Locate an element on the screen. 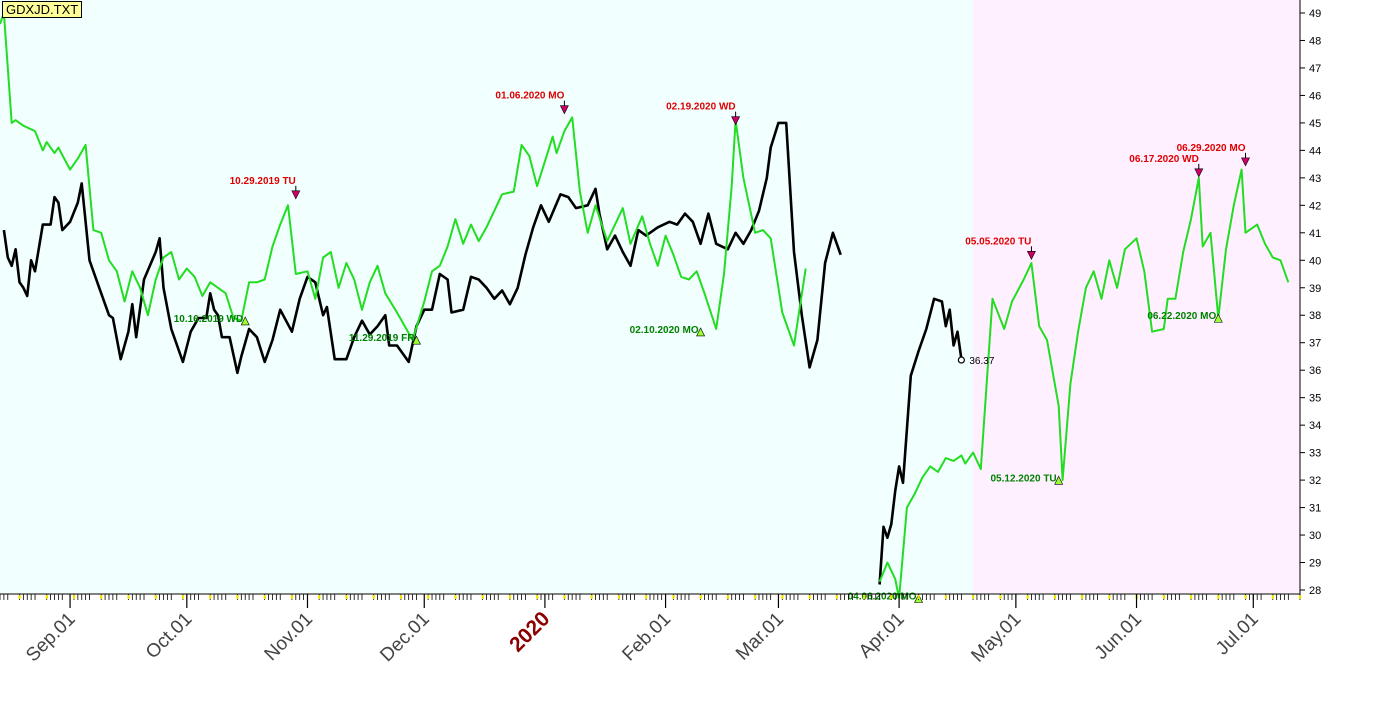 Image resolution: width=1383 pixels, height=725 pixels. y-tick-label-20: 48 is located at coordinates (1315, 41).